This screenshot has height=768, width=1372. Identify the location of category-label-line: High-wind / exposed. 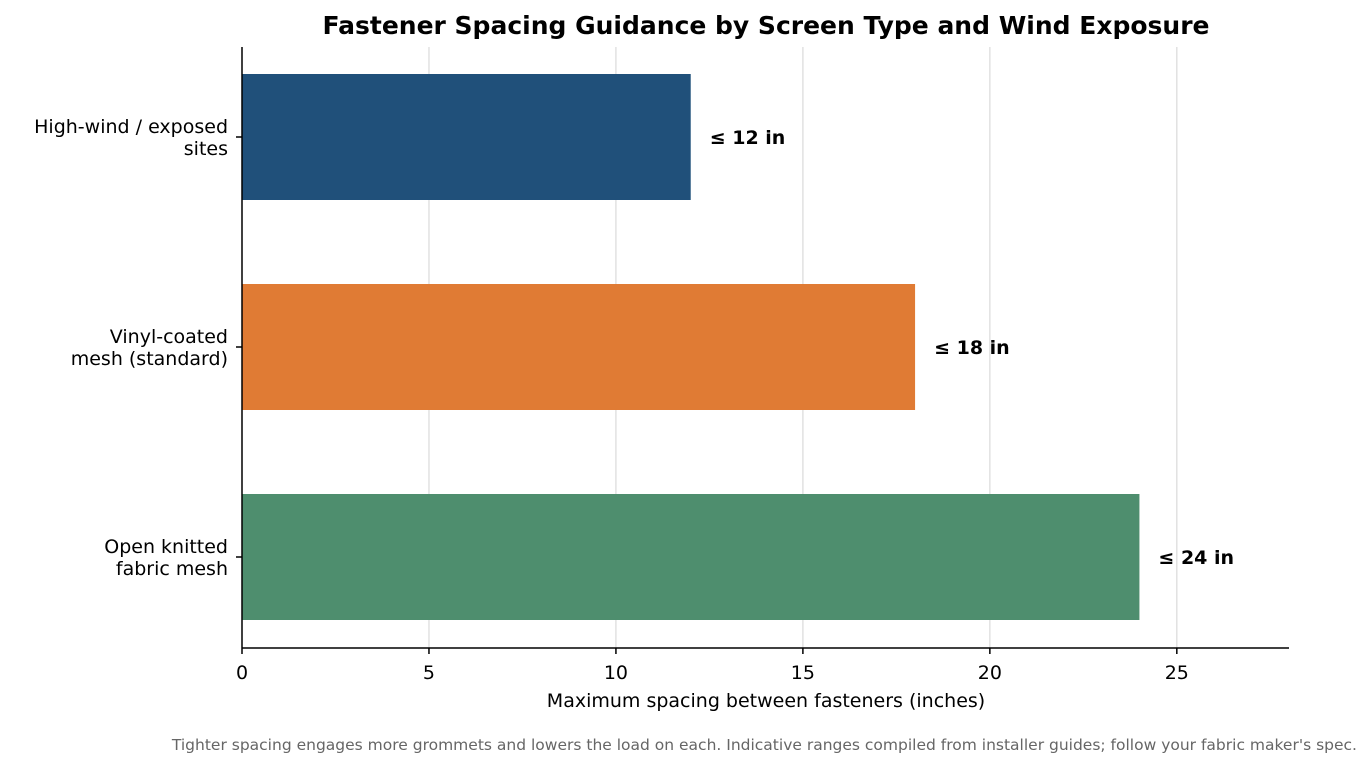
(131, 127).